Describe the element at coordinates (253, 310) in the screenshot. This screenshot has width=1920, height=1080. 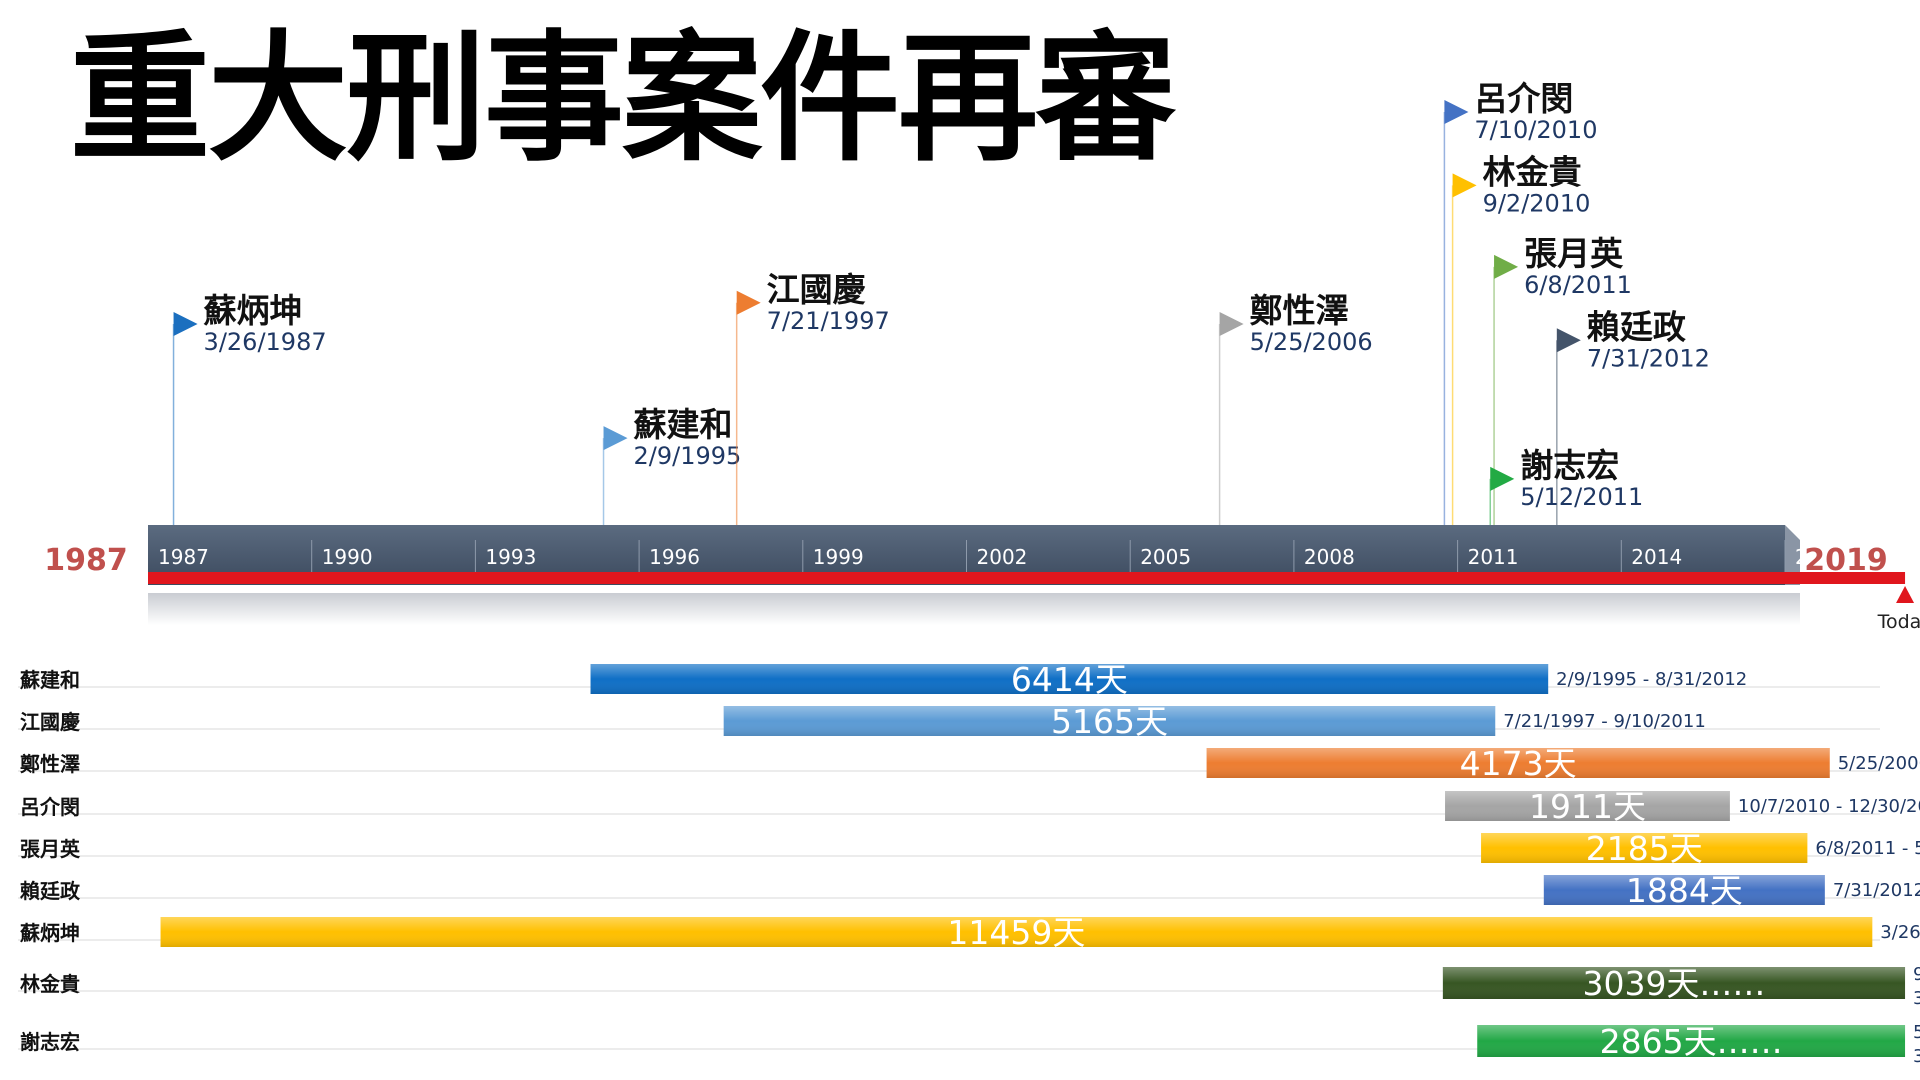
I see `milestone-name: 蘇炳坤` at that location.